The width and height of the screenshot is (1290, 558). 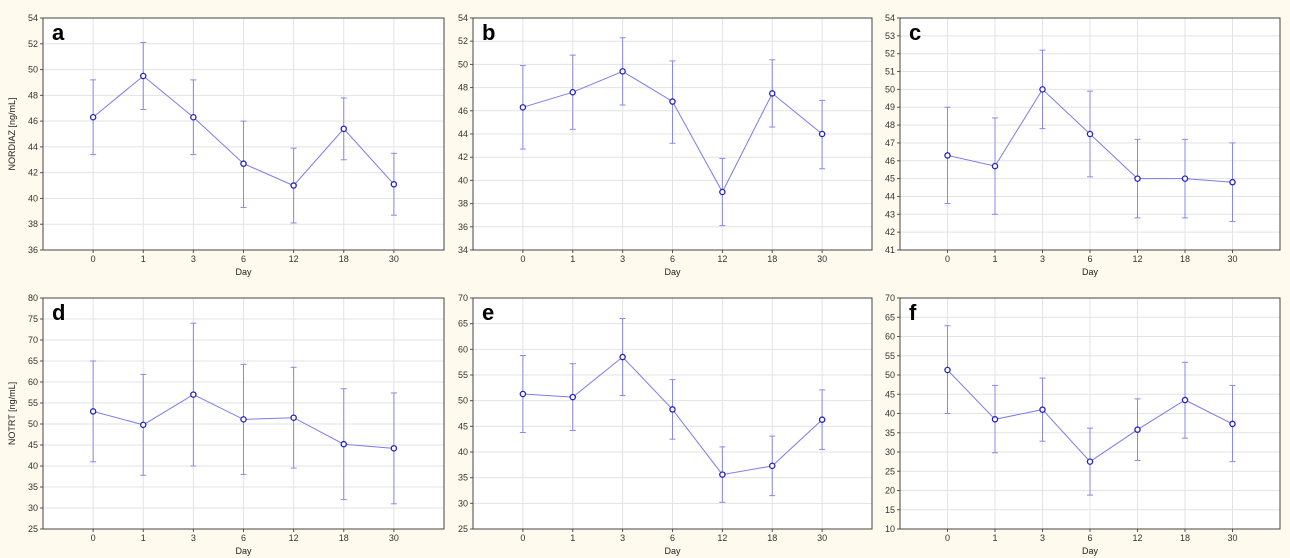 I want to click on y-tick-label: 36, so click(x=463, y=227).